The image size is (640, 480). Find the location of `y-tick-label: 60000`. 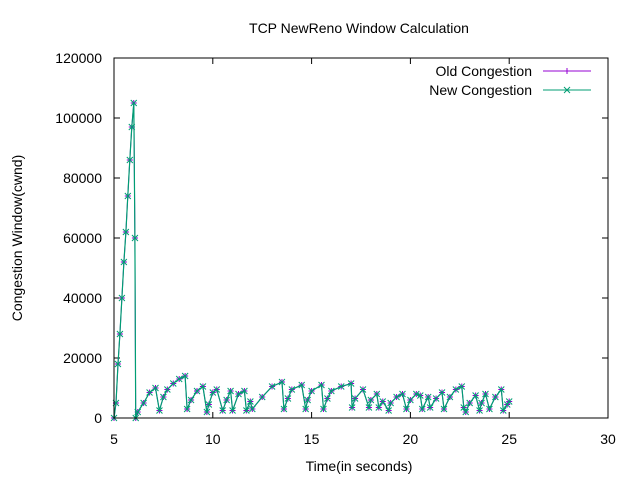

y-tick-label: 60000 is located at coordinates (82, 238).